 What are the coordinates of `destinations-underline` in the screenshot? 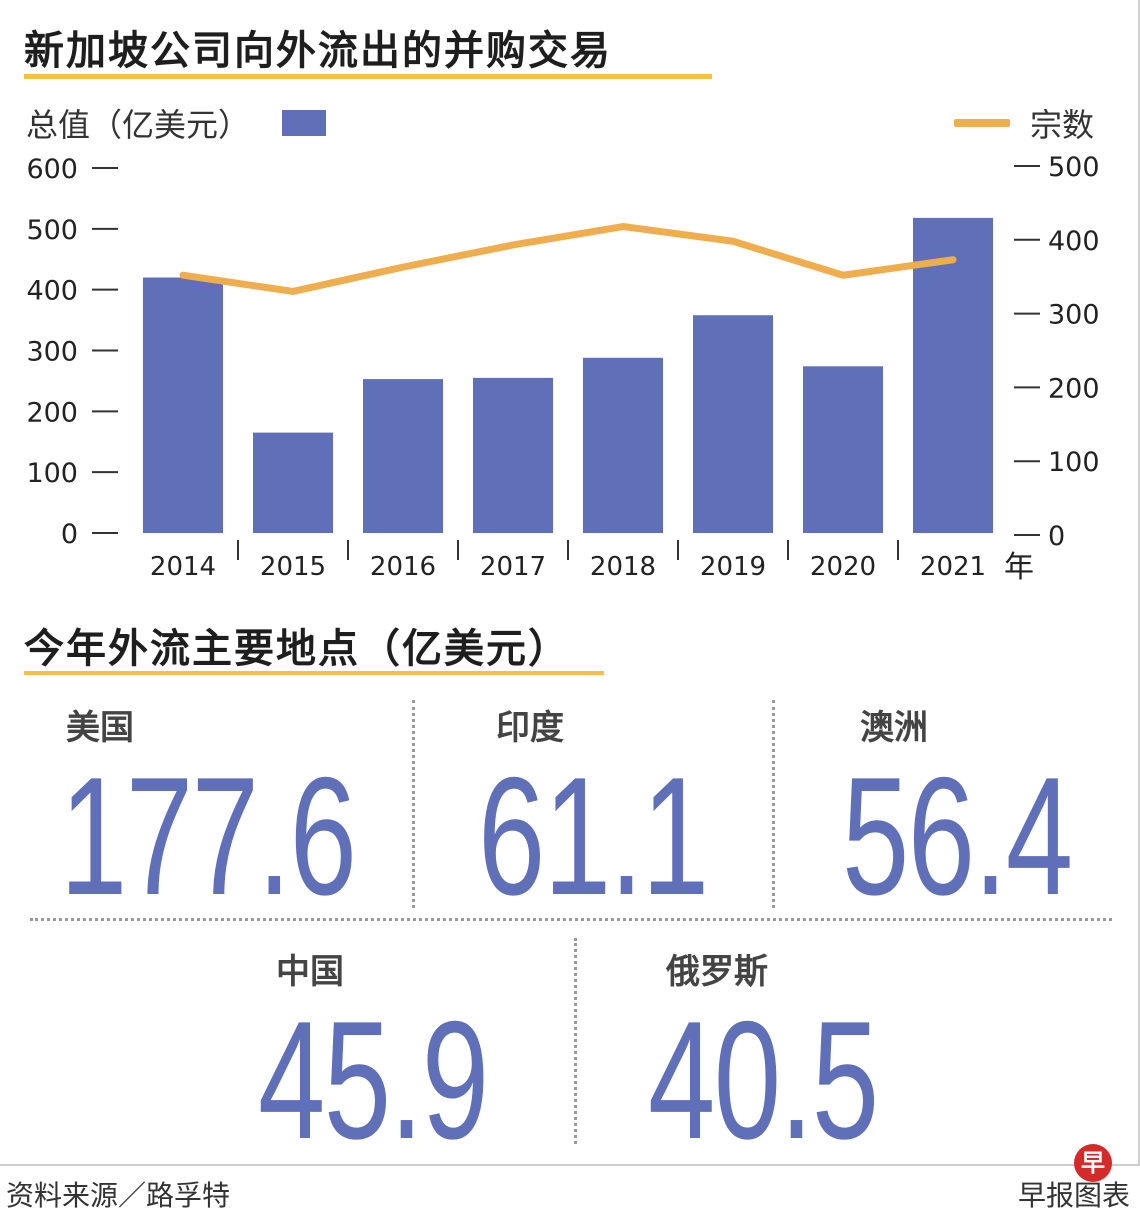 It's located at (314, 673).